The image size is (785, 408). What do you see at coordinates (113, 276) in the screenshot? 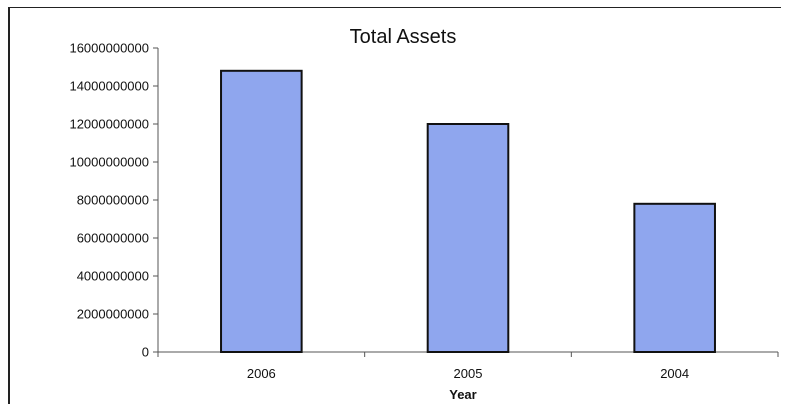
I see `y-tick-label: 4000000000` at bounding box center [113, 276].